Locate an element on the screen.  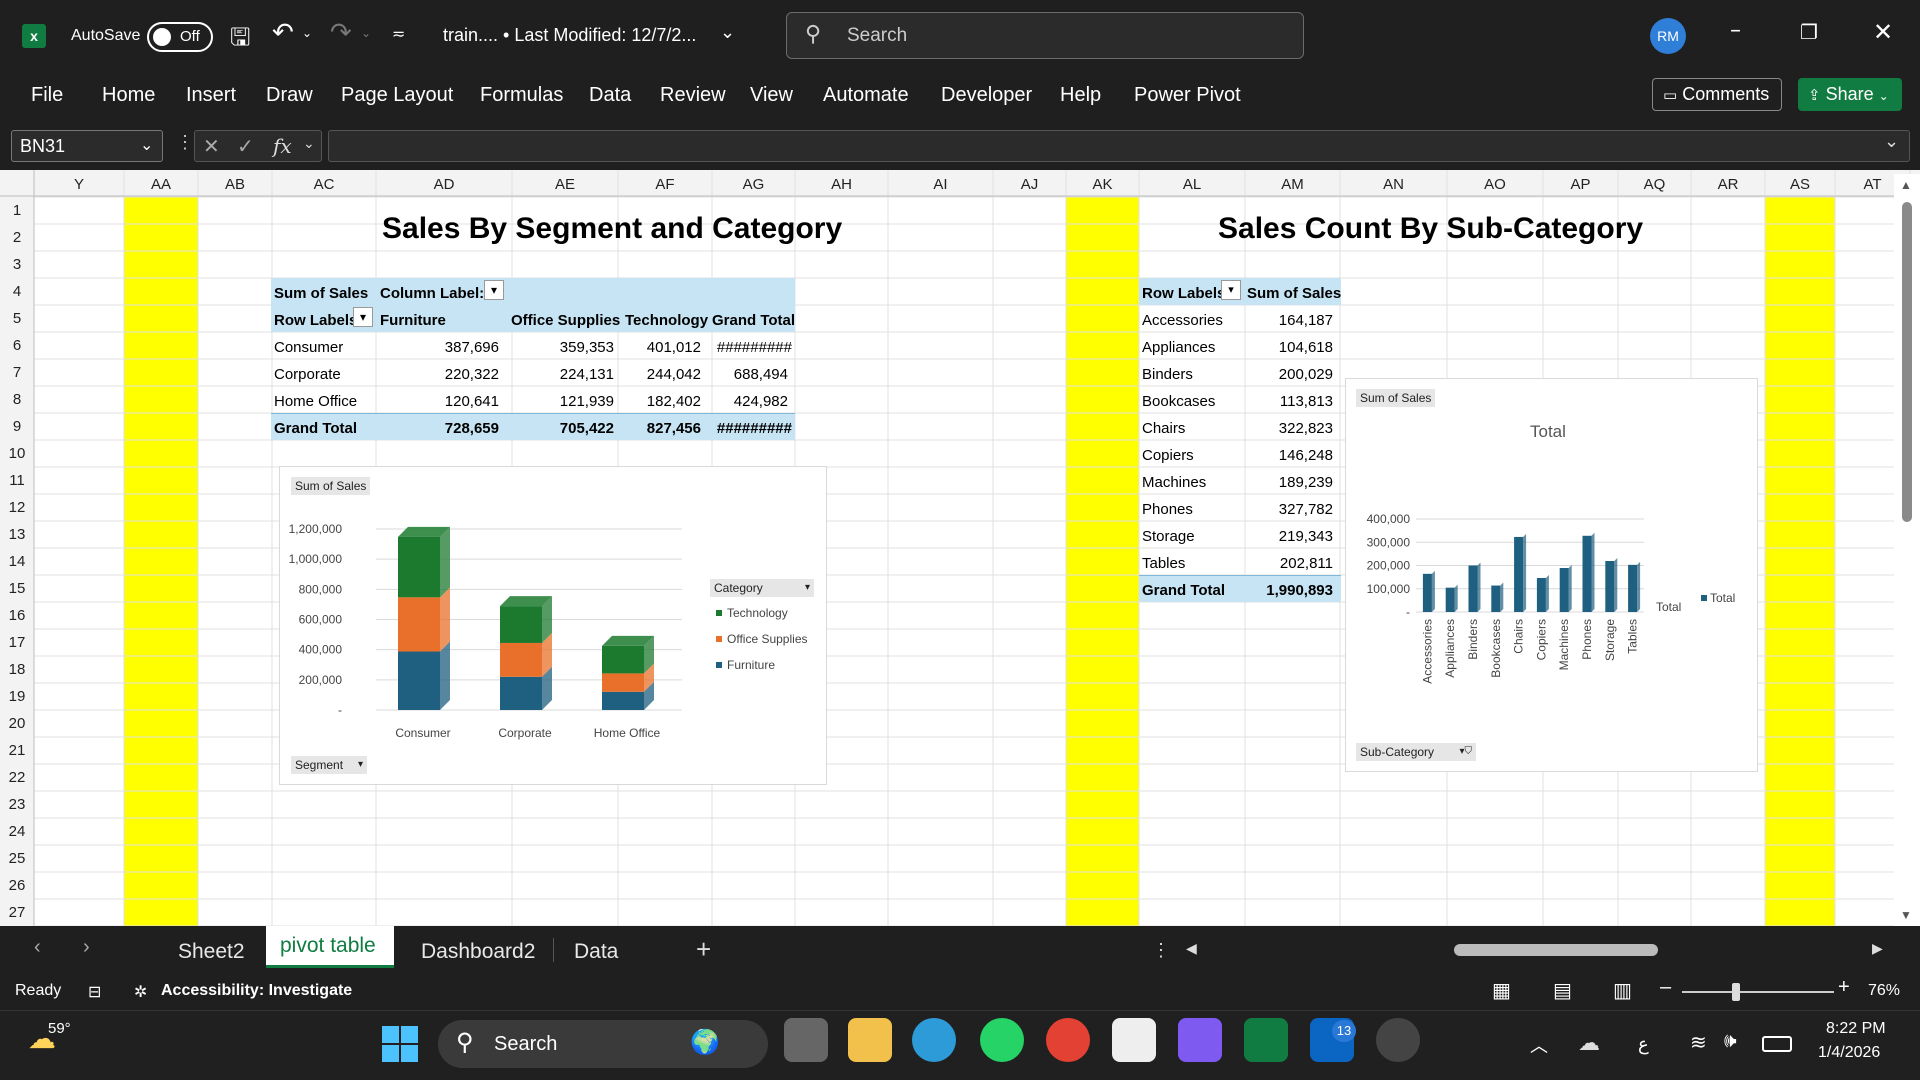
row-header: 12 is located at coordinates (17, 507).